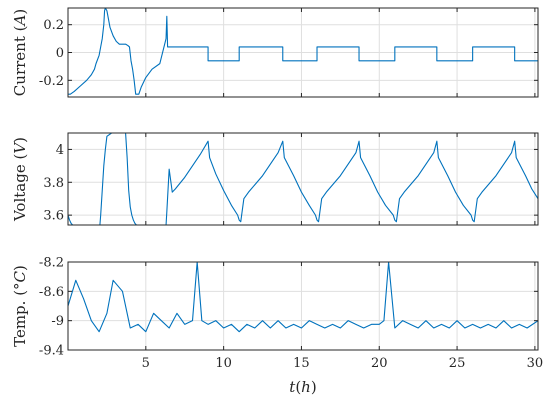  Describe the element at coordinates (379, 363) in the screenshot. I see `x-tick-label: 20` at that location.